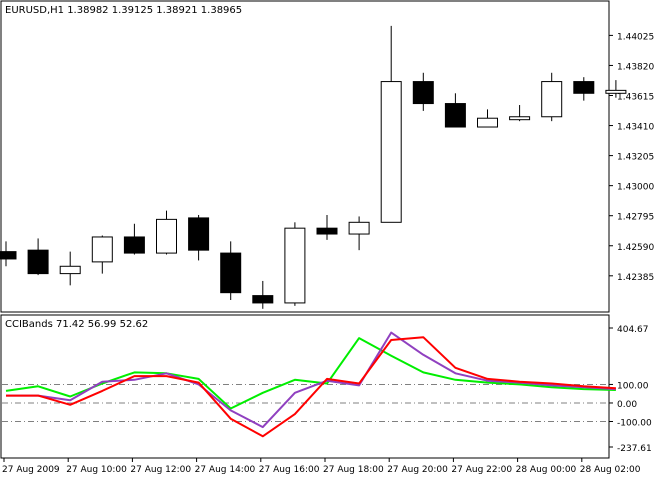  What do you see at coordinates (546, 470) in the screenshot?
I see `time-tick-label: 28 Aug 00:00` at bounding box center [546, 470].